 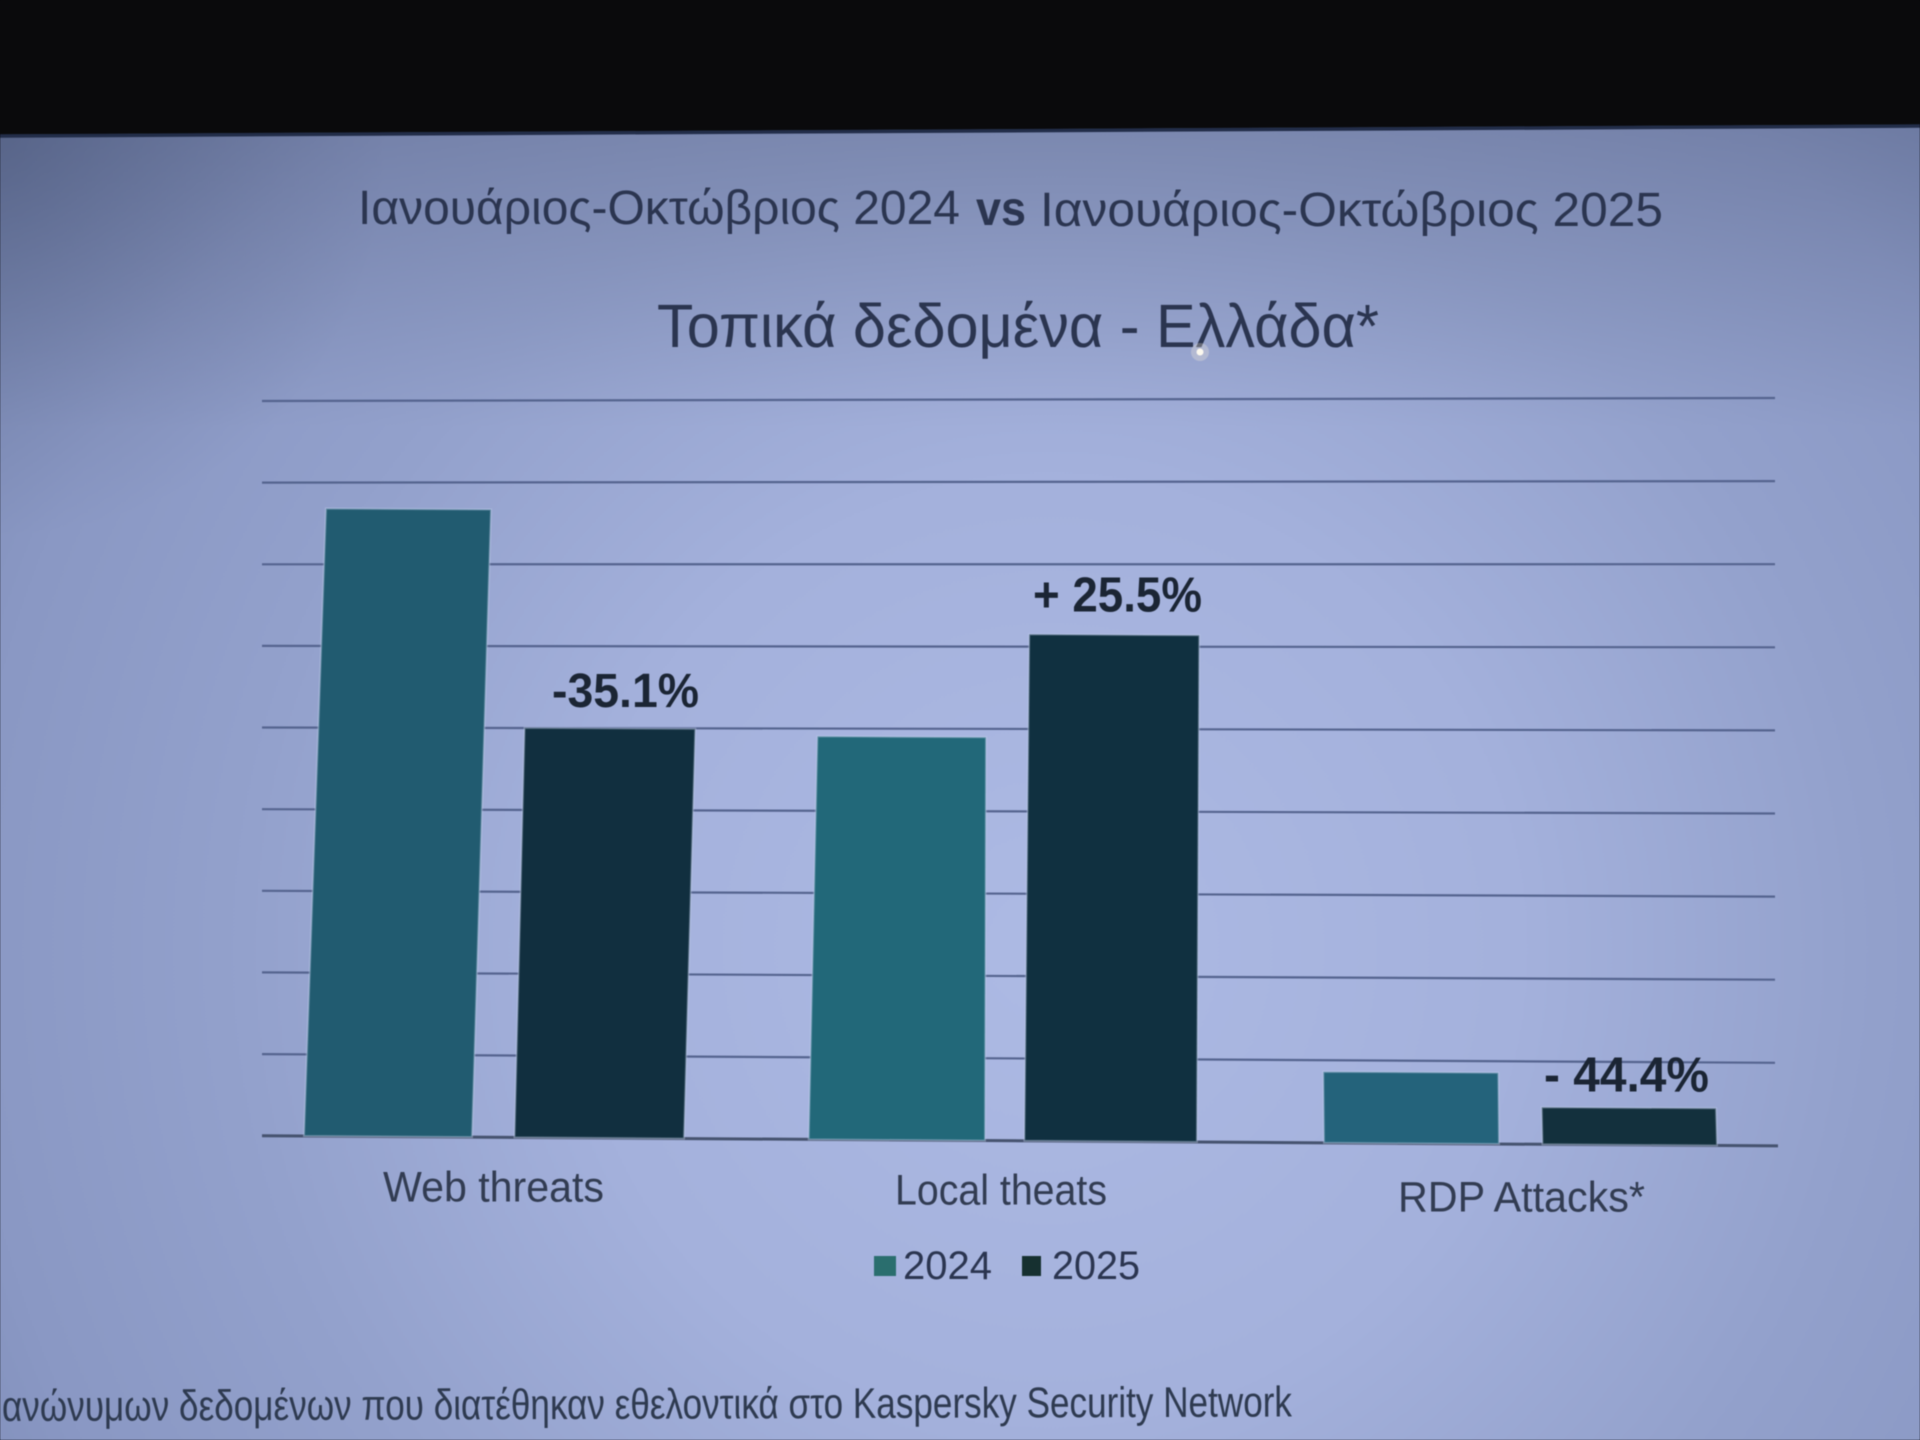 What do you see at coordinates (1096, 1266) in the screenshot?
I see `svg-text: 2025` at bounding box center [1096, 1266].